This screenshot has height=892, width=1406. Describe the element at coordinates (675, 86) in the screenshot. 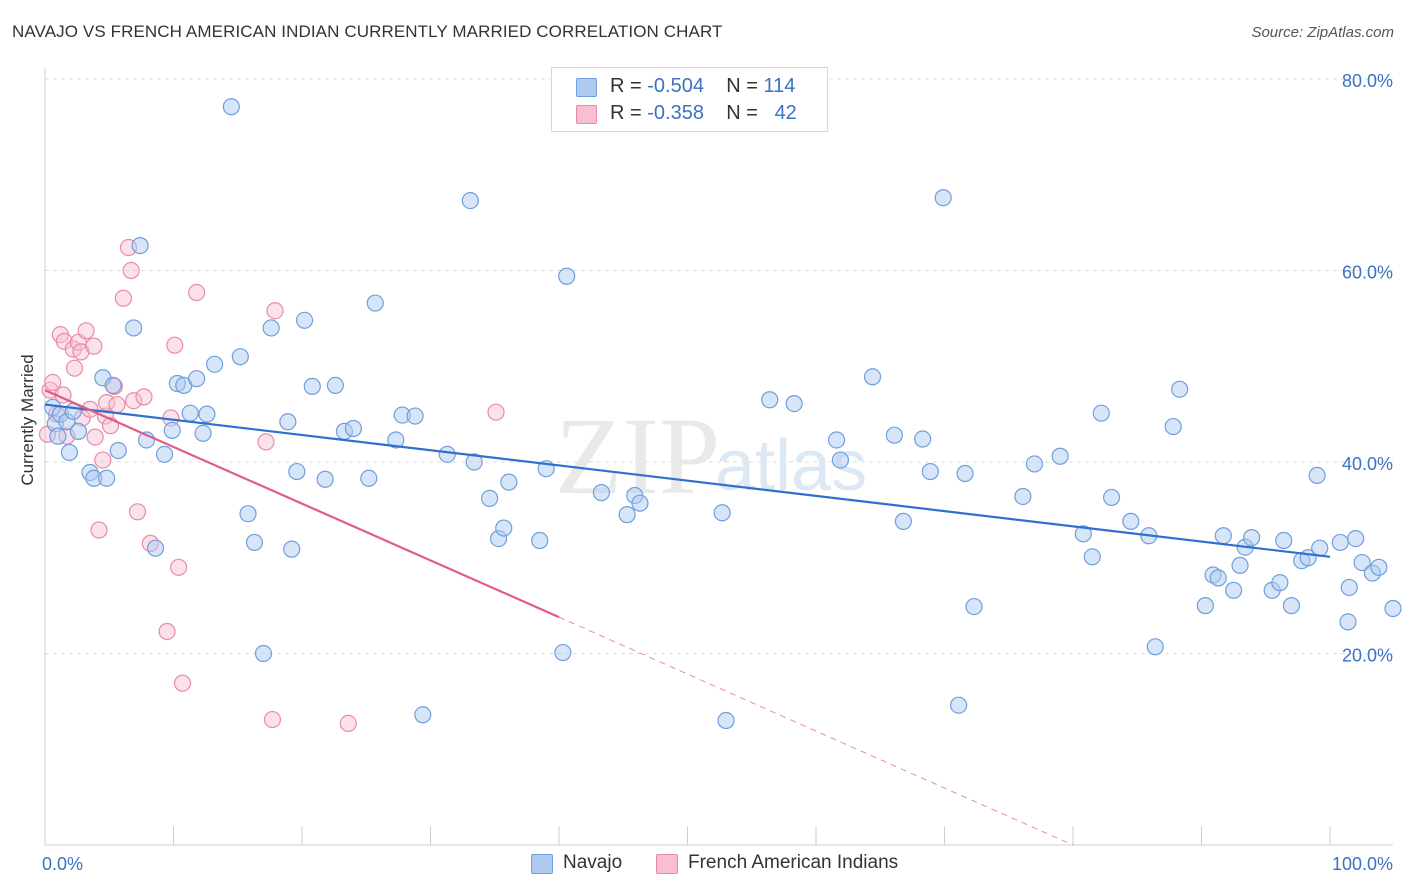

I see `navajo-r-value: -0.504` at that location.